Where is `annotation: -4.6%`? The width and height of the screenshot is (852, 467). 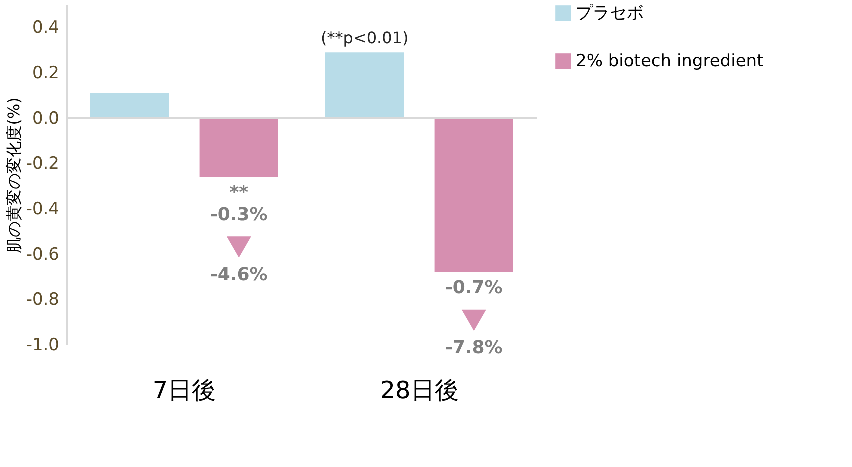
annotation: -4.6% is located at coordinates (239, 275).